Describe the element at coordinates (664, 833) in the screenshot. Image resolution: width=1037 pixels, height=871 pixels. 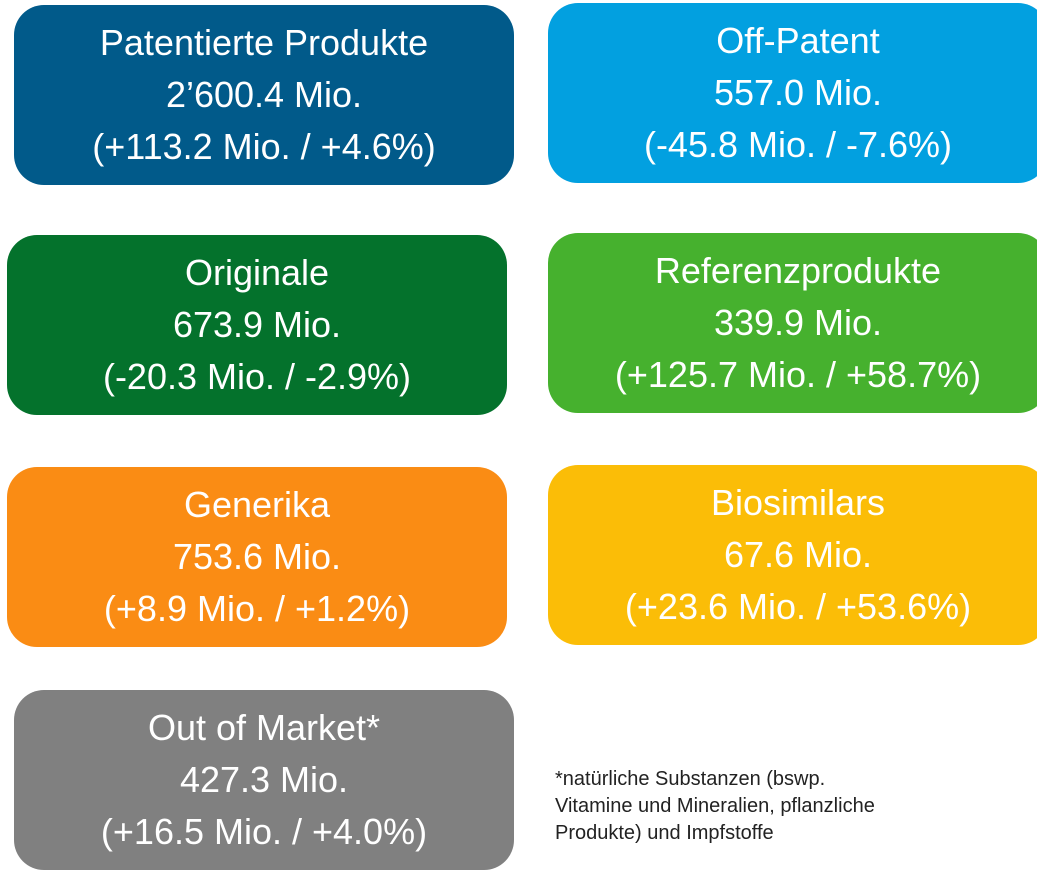
I see `footnote-line: Produkte) und Impfstoffe` at that location.